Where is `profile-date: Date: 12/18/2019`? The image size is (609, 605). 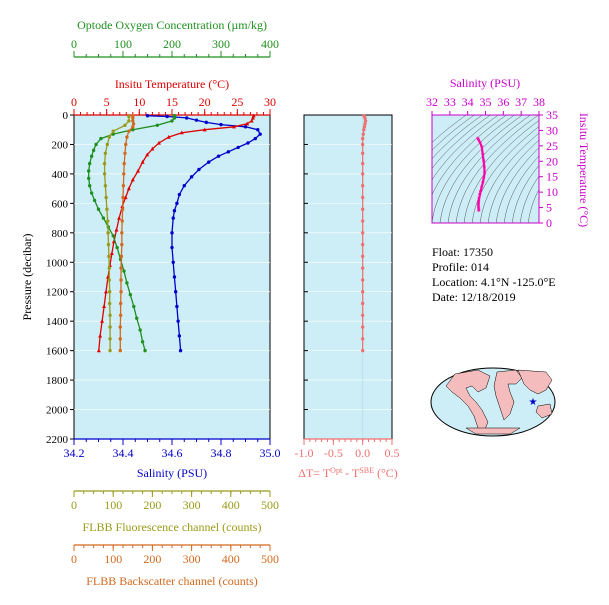
profile-date: Date: 12/18/2019 is located at coordinates (474, 297).